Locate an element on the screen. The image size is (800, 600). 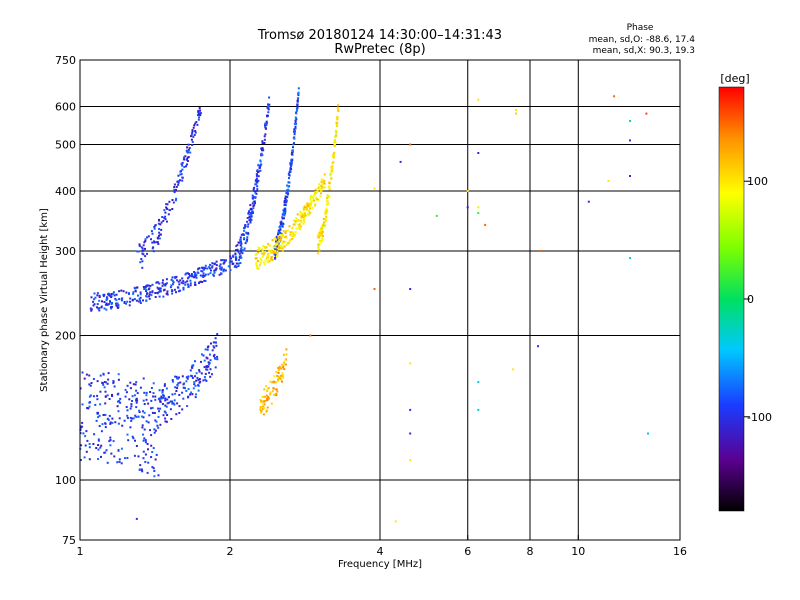
y-tick-label: 600 is located at coordinates (65, 107).